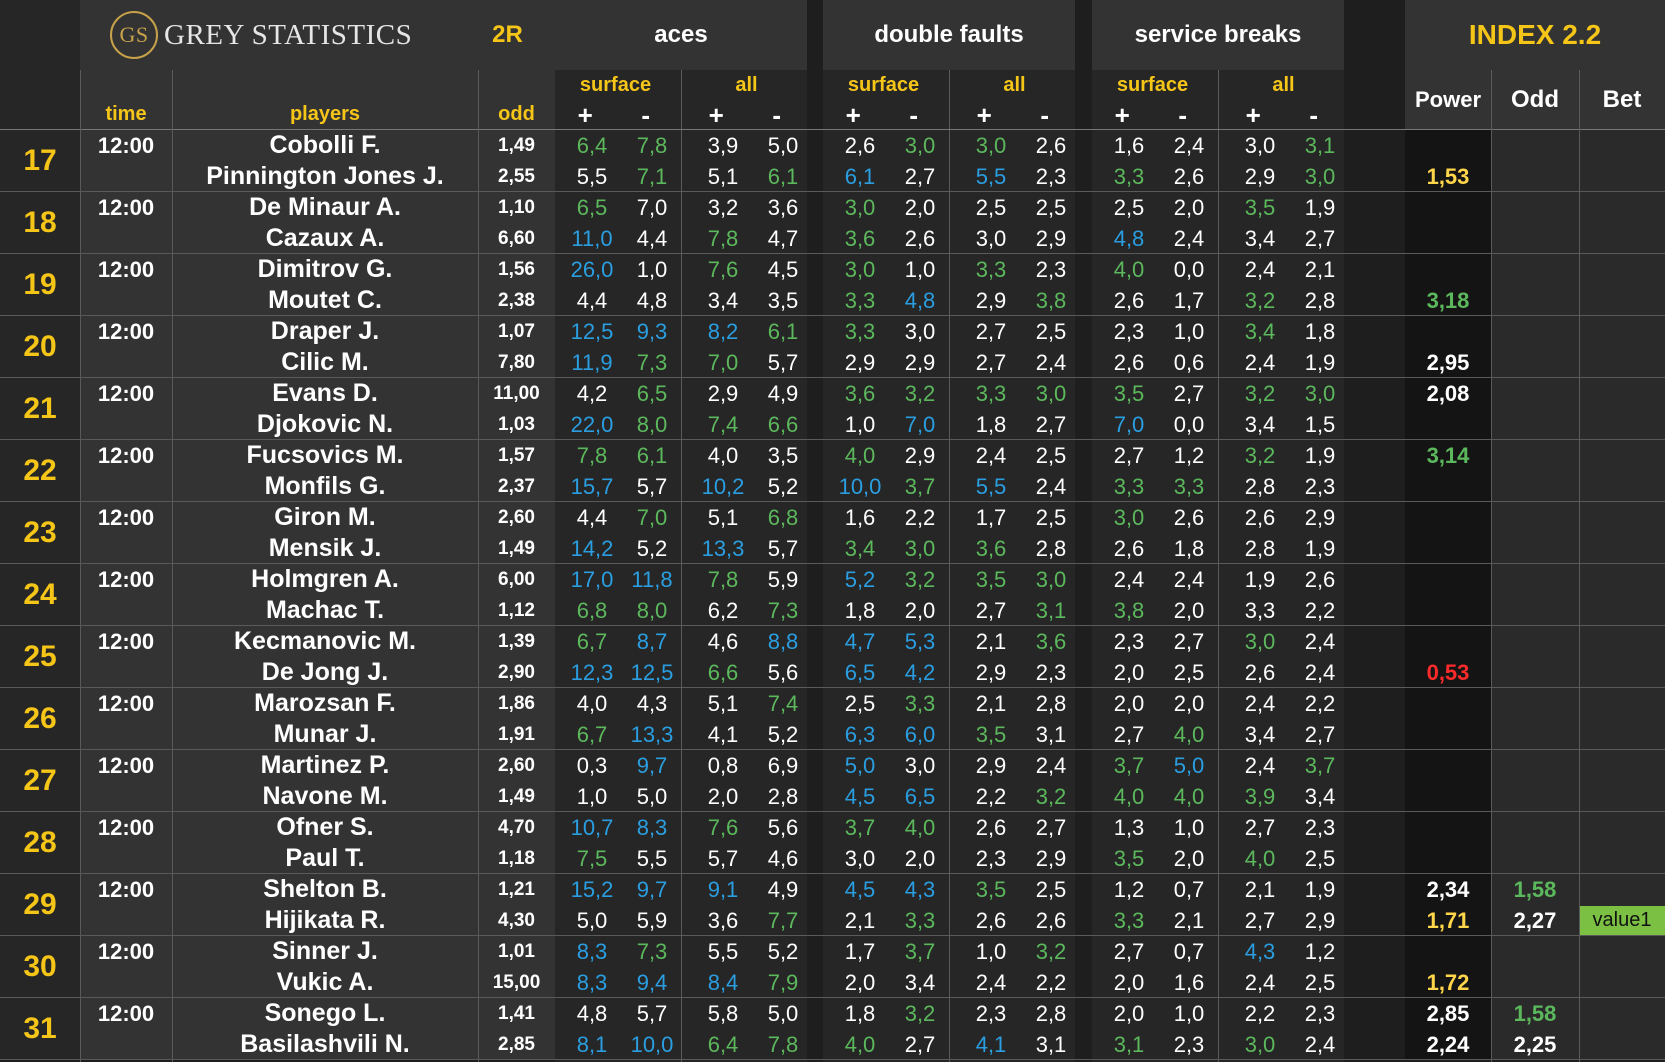  I want to click on match-number: 20, so click(40, 347).